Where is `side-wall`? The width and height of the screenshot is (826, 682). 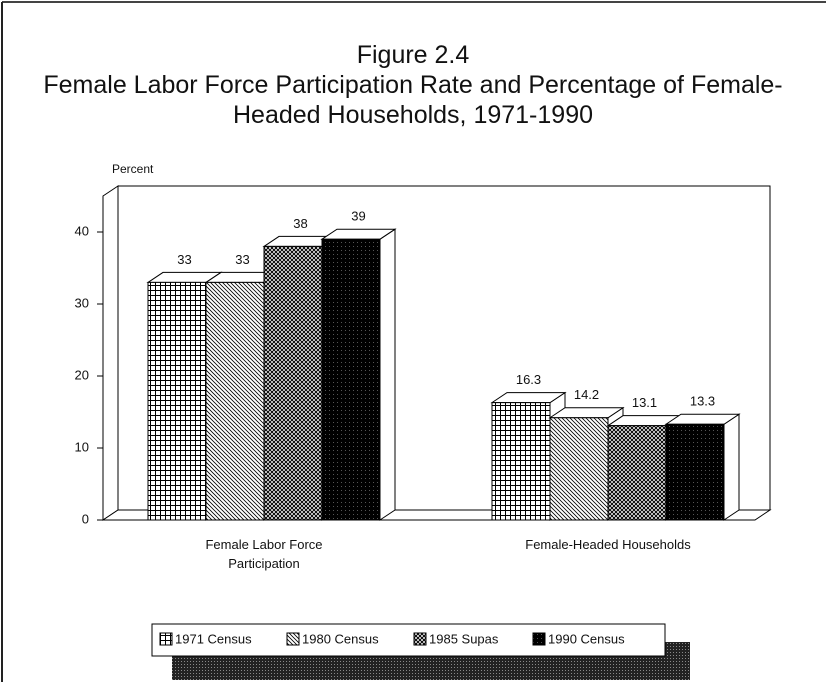
side-wall is located at coordinates (110, 353).